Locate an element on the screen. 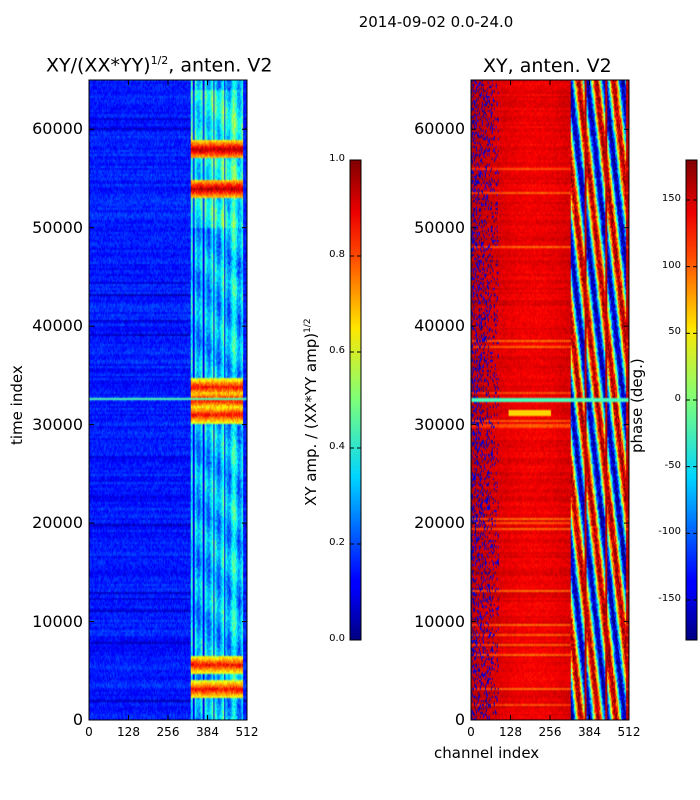 This screenshot has height=800, width=700. left-x-tick-label: 0 is located at coordinates (89, 732).